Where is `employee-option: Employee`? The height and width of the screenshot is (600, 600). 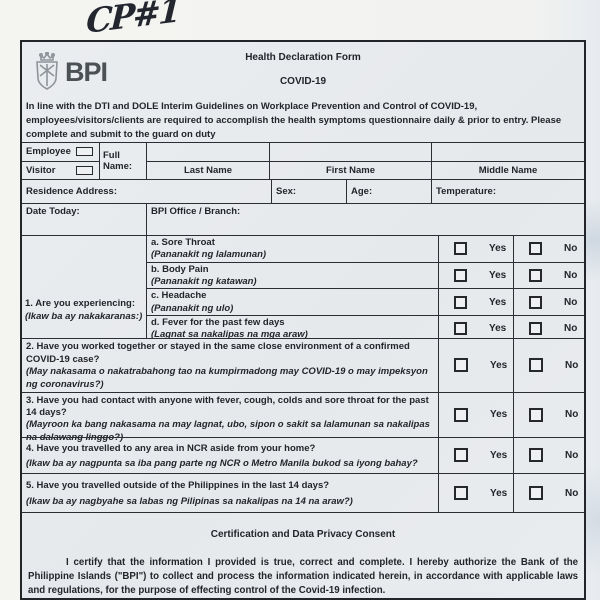
employee-option: Employee is located at coordinates (60, 152).